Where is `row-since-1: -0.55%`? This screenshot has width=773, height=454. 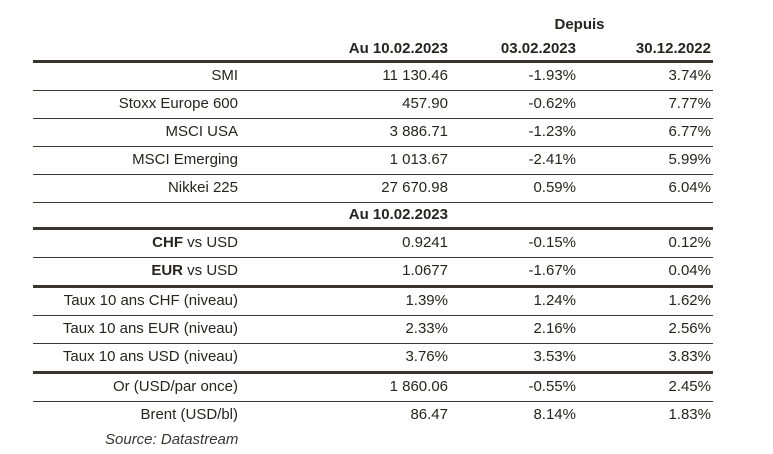 row-since-1: -0.55% is located at coordinates (552, 387).